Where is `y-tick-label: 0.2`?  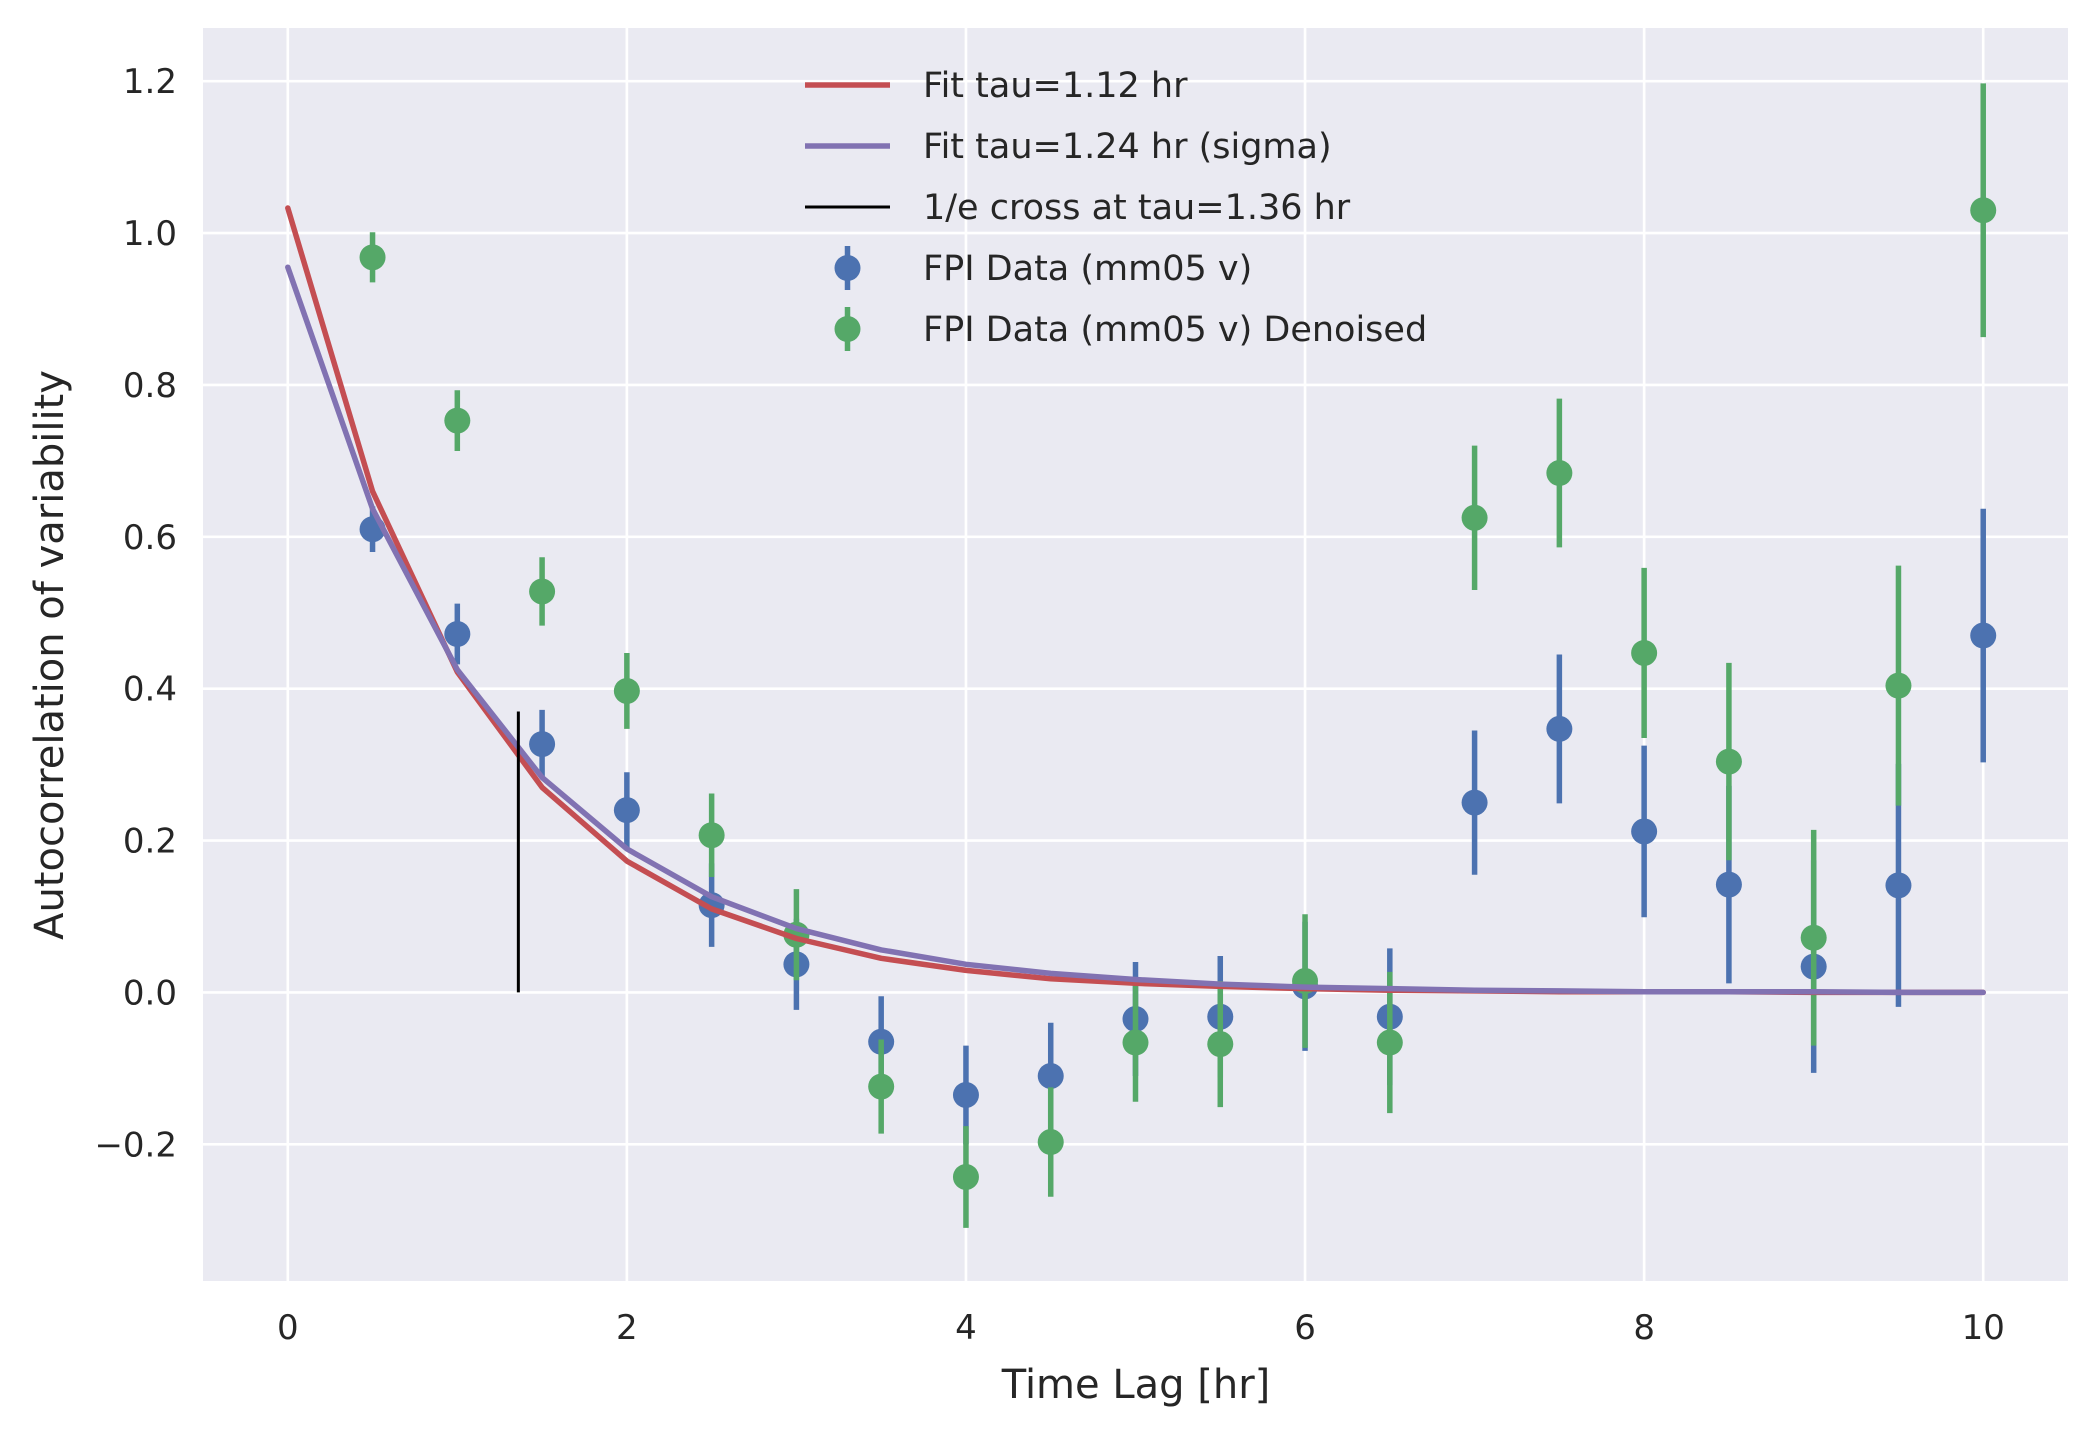 y-tick-label: 0.2 is located at coordinates (150, 842).